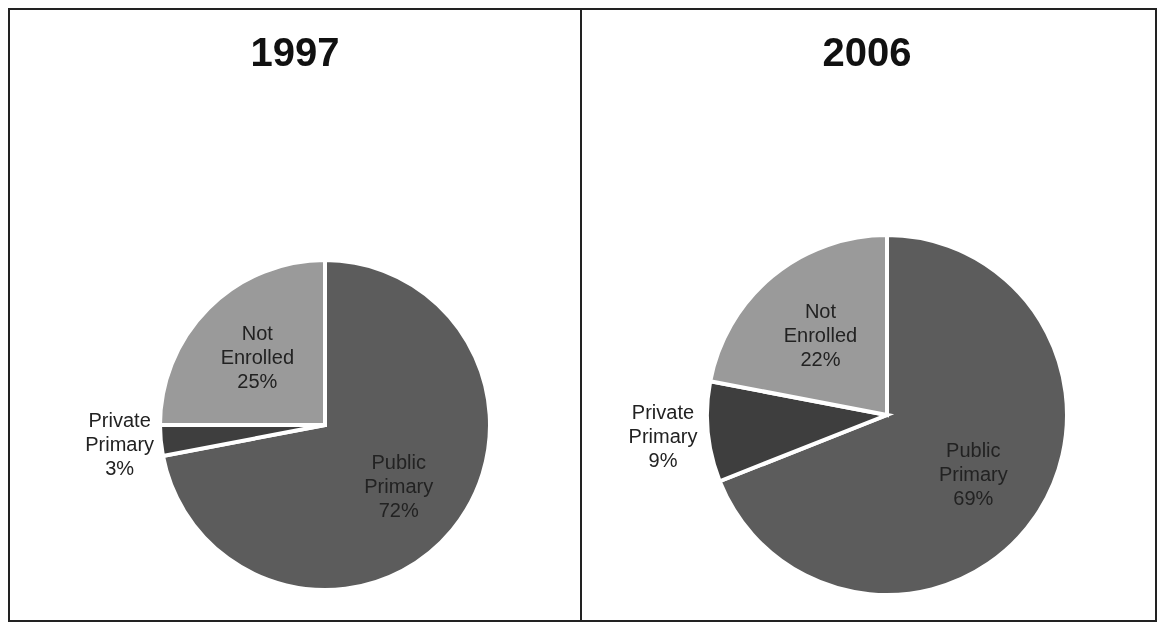 This screenshot has width=1161, height=635. What do you see at coordinates (120, 468) in the screenshot?
I see `data-label: 3%` at bounding box center [120, 468].